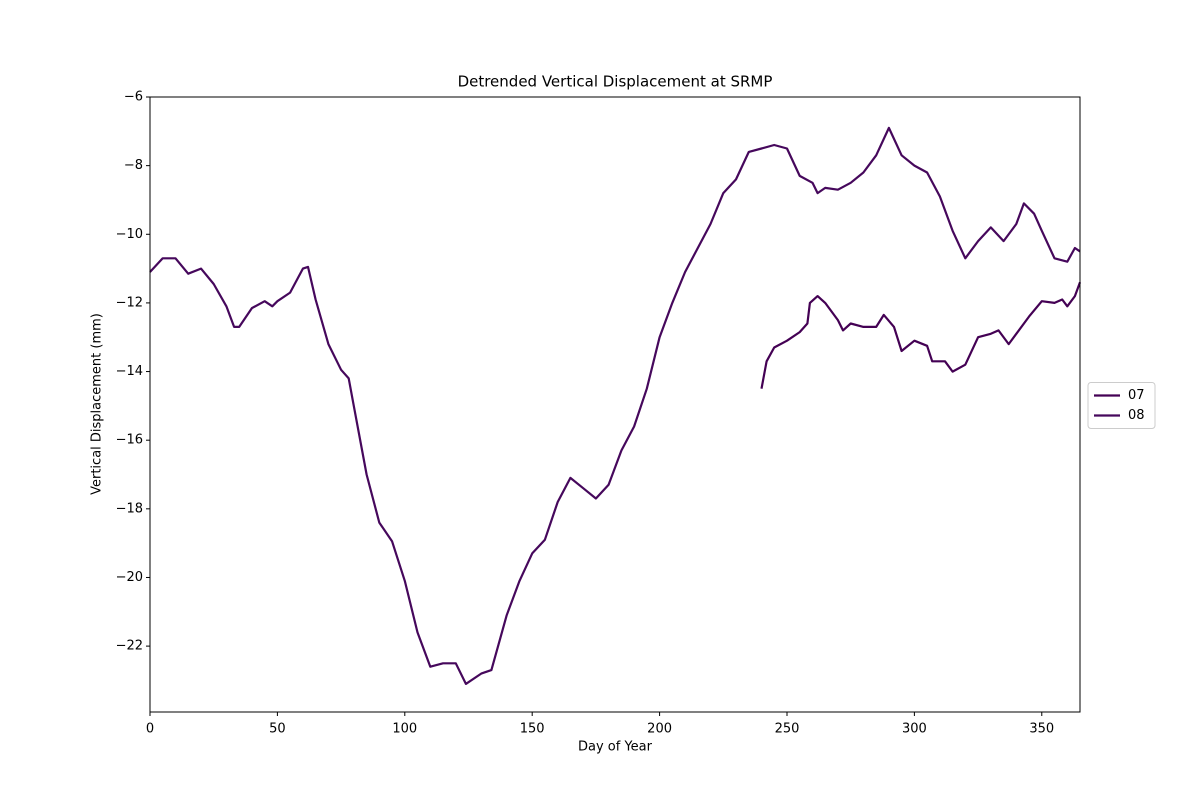  Describe the element at coordinates (150, 729) in the screenshot. I see `x-tick-label: 0` at that location.